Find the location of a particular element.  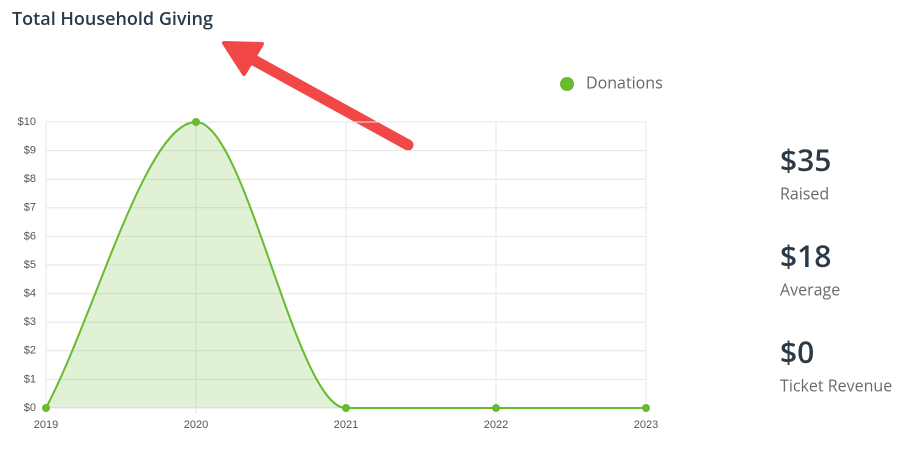

y-tick-label: $2 is located at coordinates (30, 351).